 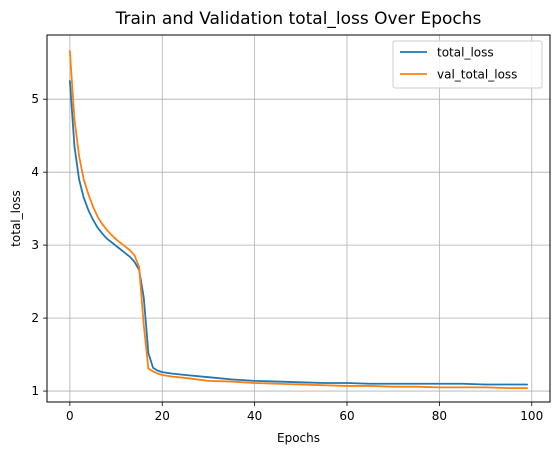 I want to click on legend-label-total-loss: total_loss, so click(x=465, y=53).